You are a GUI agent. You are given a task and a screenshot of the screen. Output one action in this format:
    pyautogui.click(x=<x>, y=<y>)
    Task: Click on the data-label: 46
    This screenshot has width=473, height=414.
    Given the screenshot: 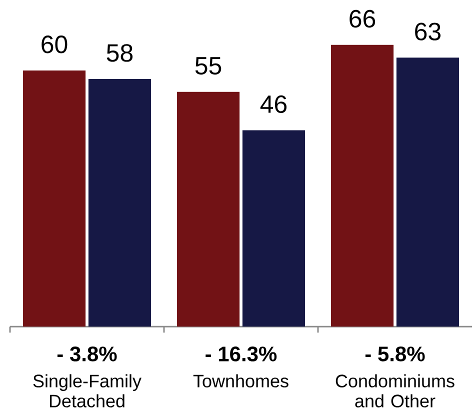 What is the action you would take?
    pyautogui.click(x=273, y=104)
    